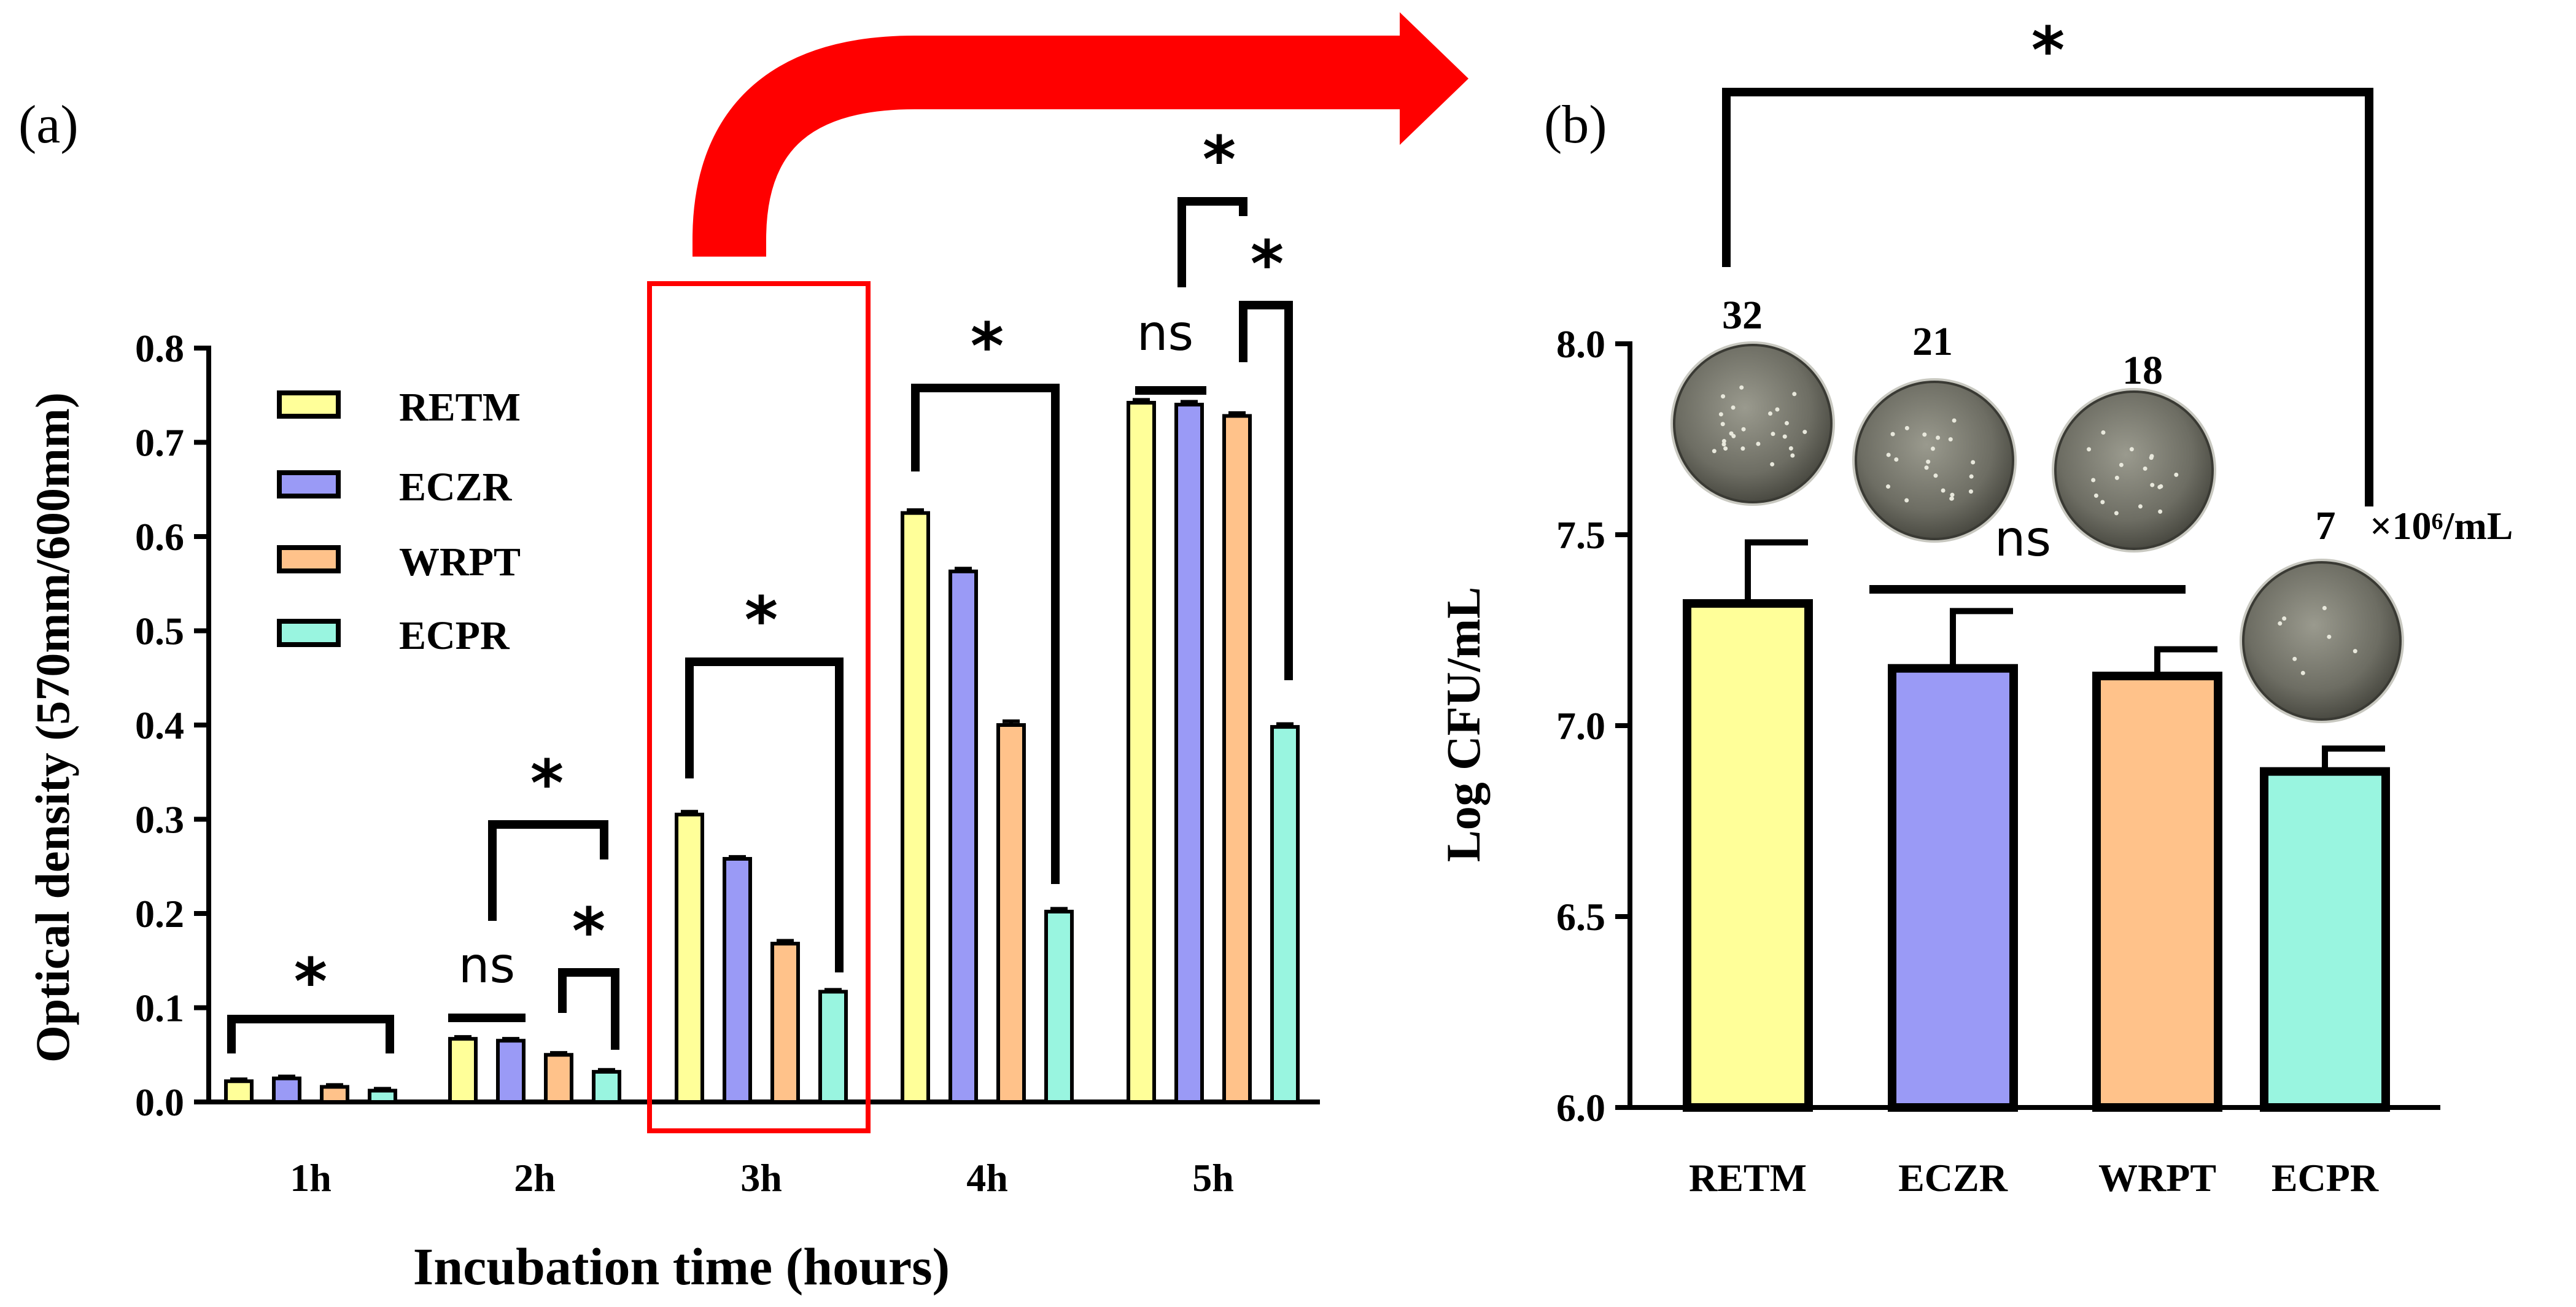 The height and width of the screenshot is (1307, 2576). I want to click on panel-b-x-tick-label-retm: RETM, so click(1748, 1178).